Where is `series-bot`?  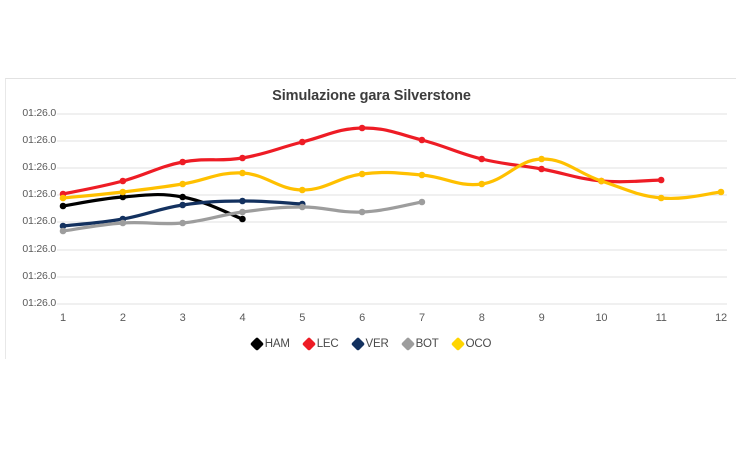
series-bot is located at coordinates (242, 216).